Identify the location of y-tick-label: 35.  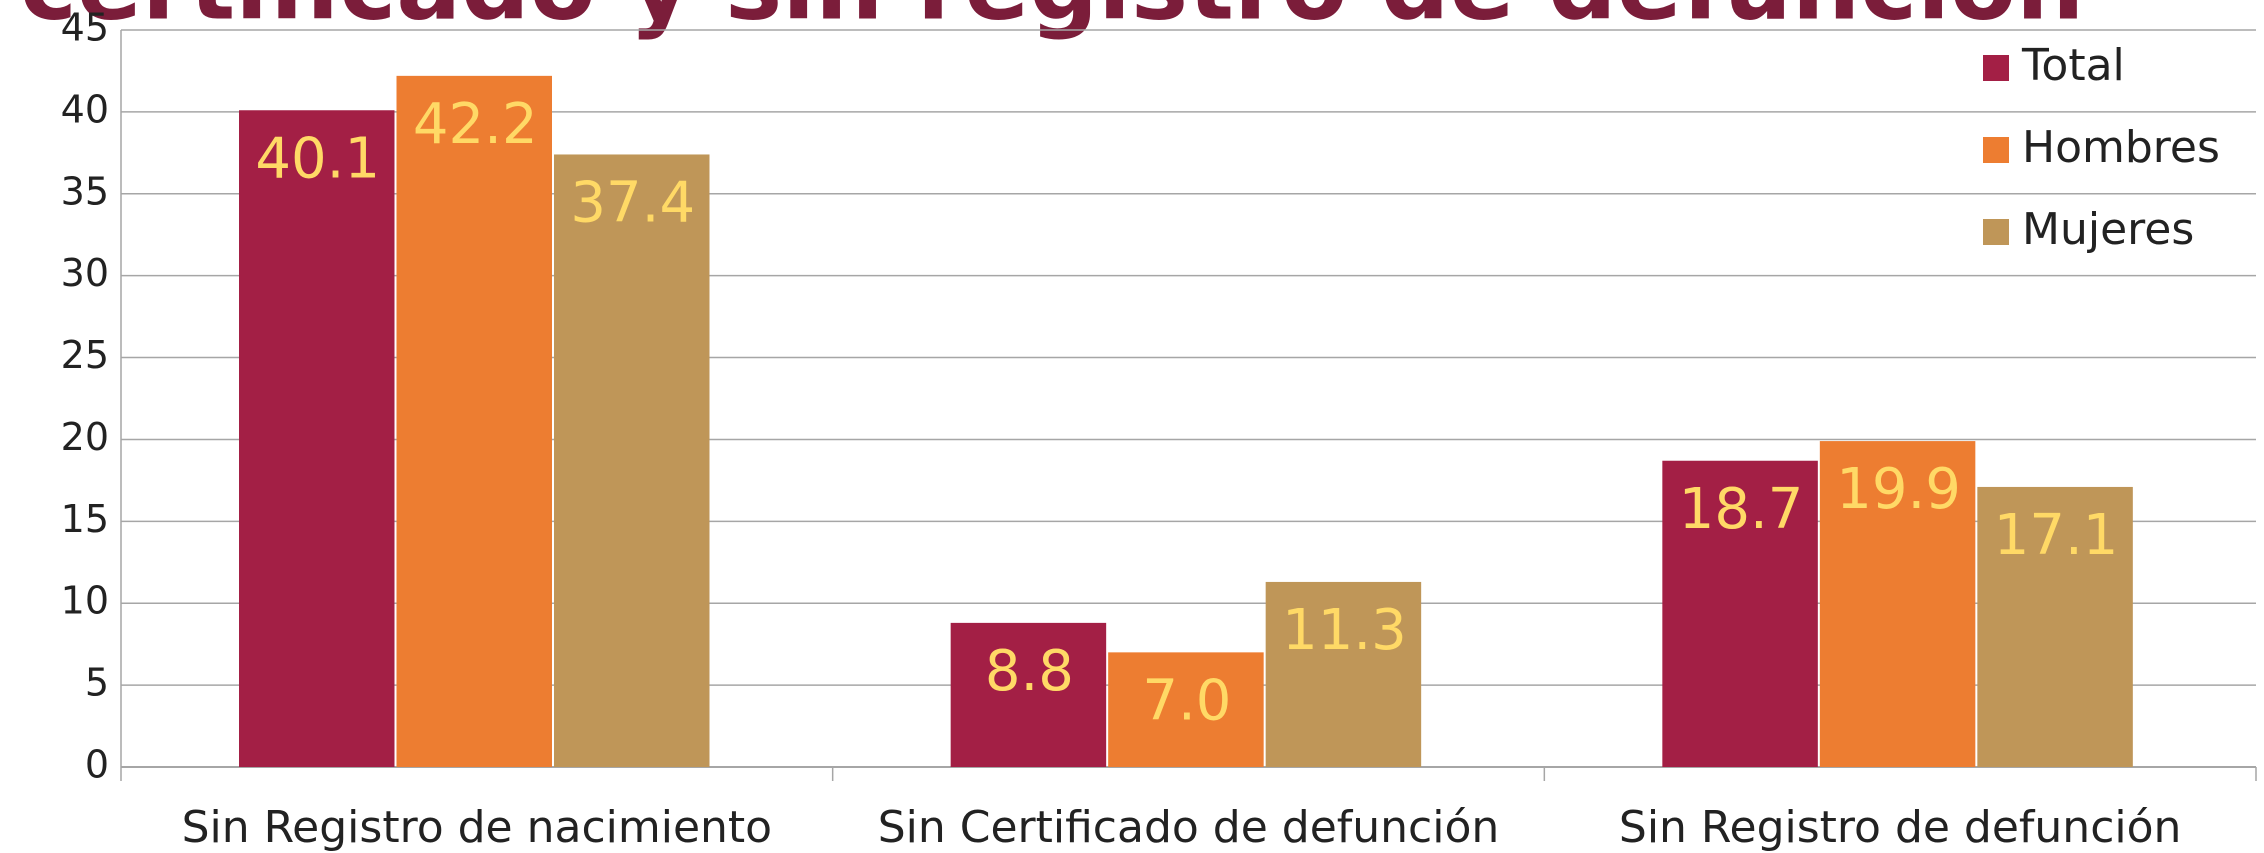
(85, 191).